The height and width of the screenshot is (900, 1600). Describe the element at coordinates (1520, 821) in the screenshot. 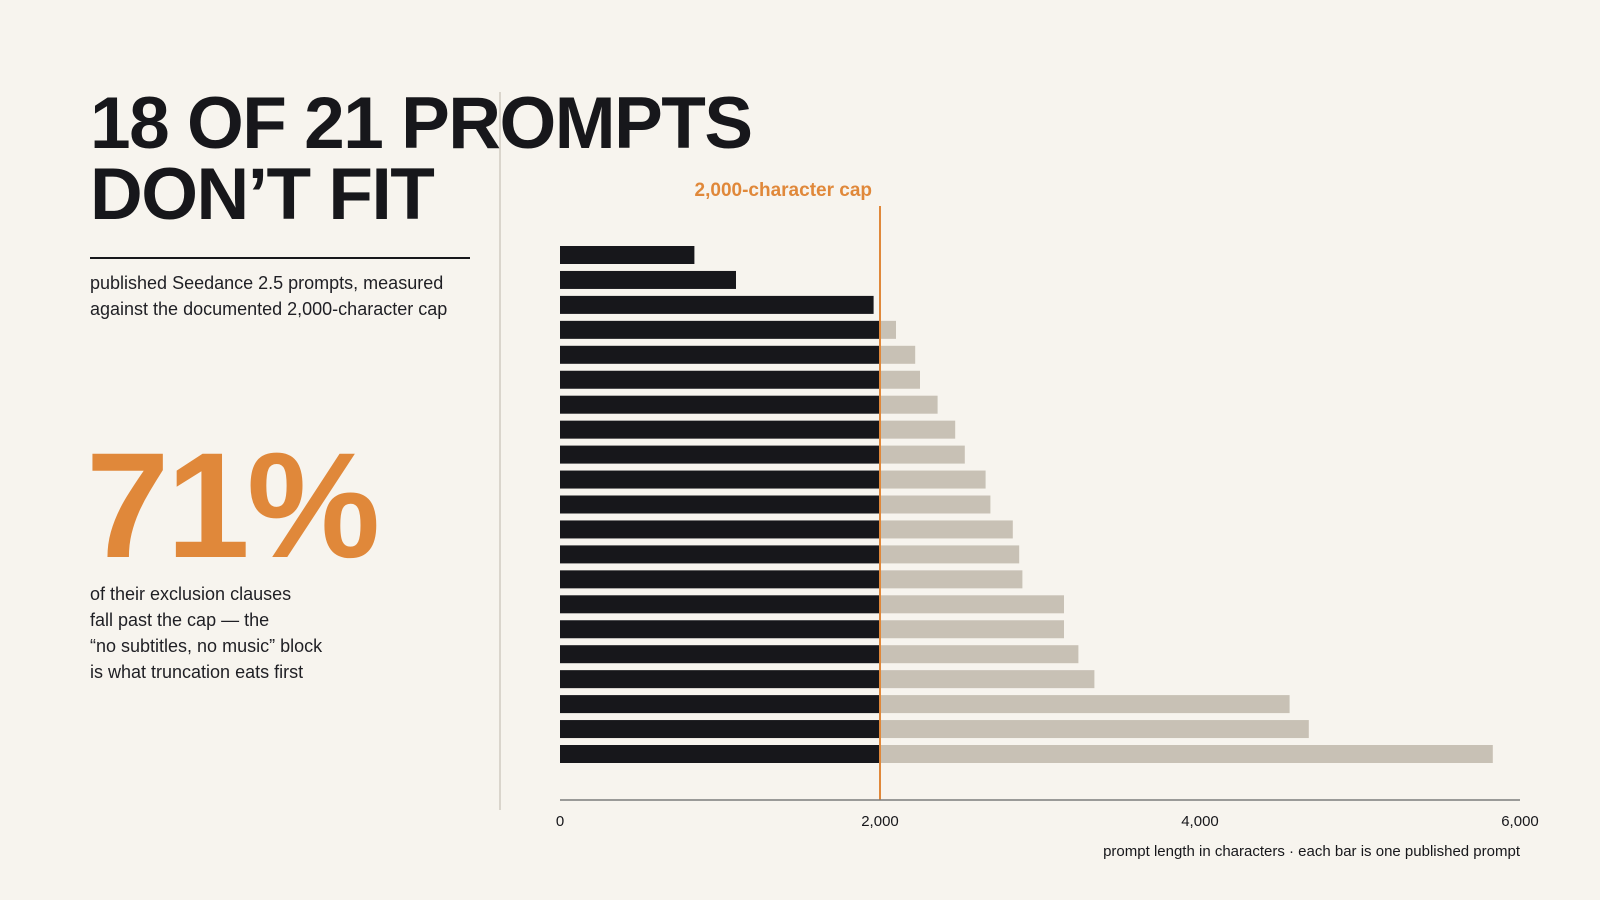

I see `x-tick-label-6000: 6,000` at that location.